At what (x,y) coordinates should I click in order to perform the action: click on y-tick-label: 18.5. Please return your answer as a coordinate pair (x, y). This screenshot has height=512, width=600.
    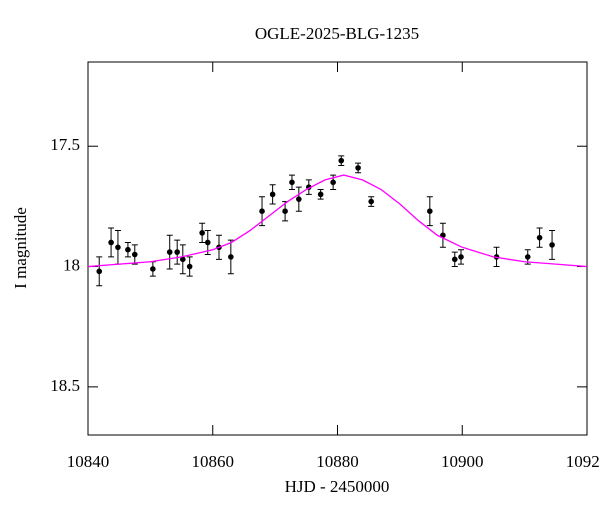
    Looking at the image, I should click on (65, 385).